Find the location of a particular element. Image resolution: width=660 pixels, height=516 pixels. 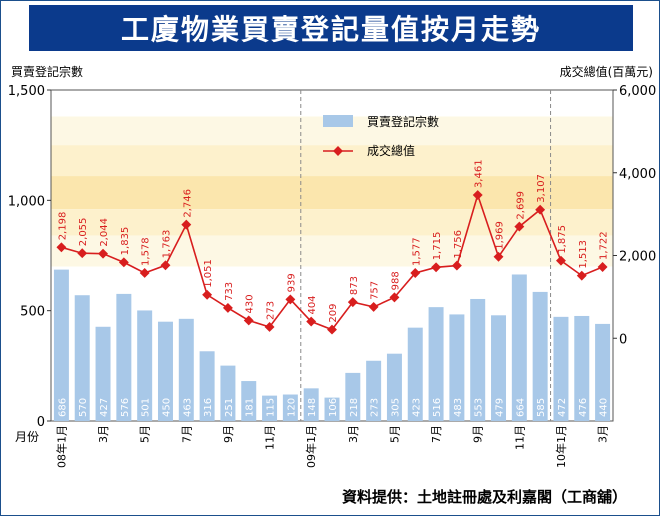

line-value-label: 1,578 is located at coordinates (146, 251).